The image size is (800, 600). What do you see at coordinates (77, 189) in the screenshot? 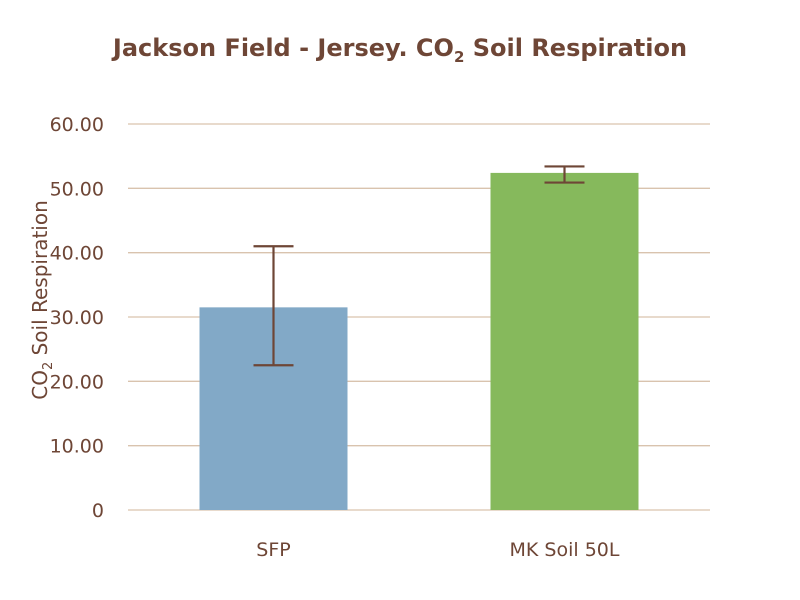
I see `y-tick-label: 50.00` at bounding box center [77, 189].